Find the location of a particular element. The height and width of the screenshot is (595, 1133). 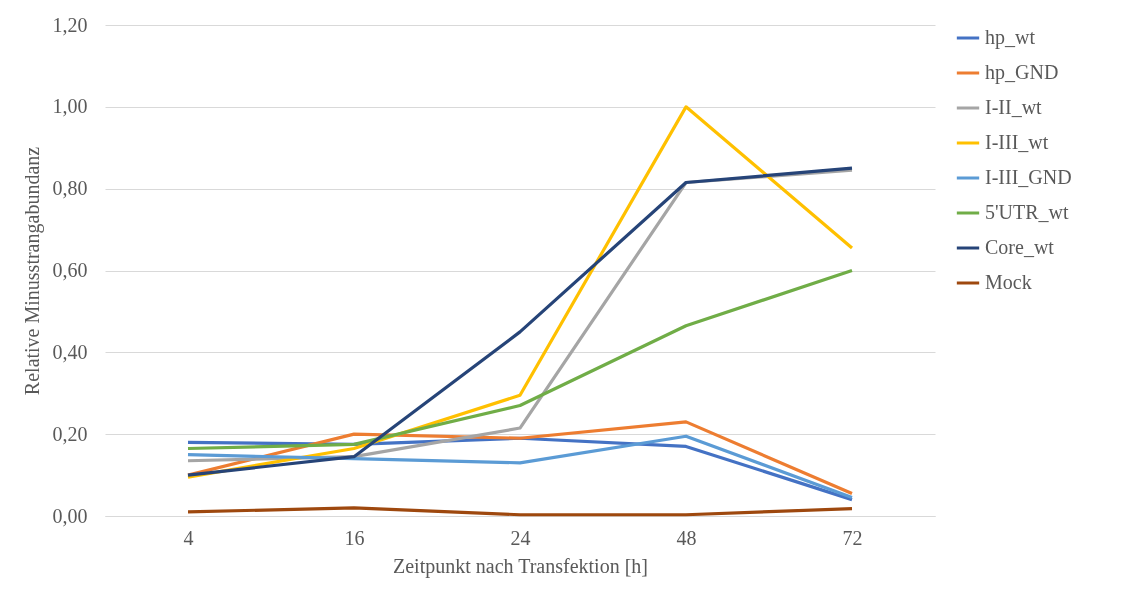

x-tick-label: 16 is located at coordinates (354, 537).